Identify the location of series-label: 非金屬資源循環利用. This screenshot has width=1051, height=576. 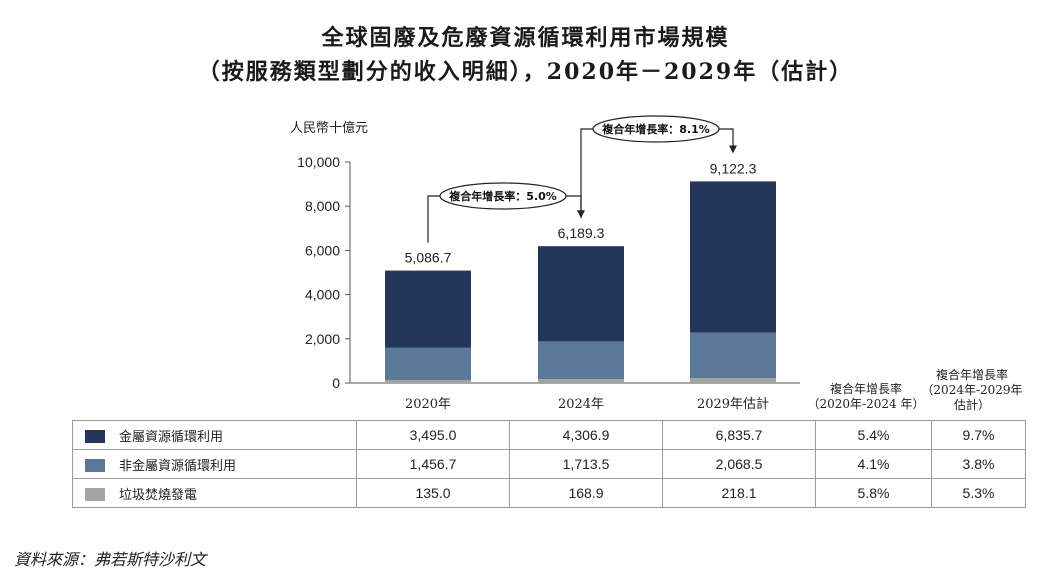
(178, 466).